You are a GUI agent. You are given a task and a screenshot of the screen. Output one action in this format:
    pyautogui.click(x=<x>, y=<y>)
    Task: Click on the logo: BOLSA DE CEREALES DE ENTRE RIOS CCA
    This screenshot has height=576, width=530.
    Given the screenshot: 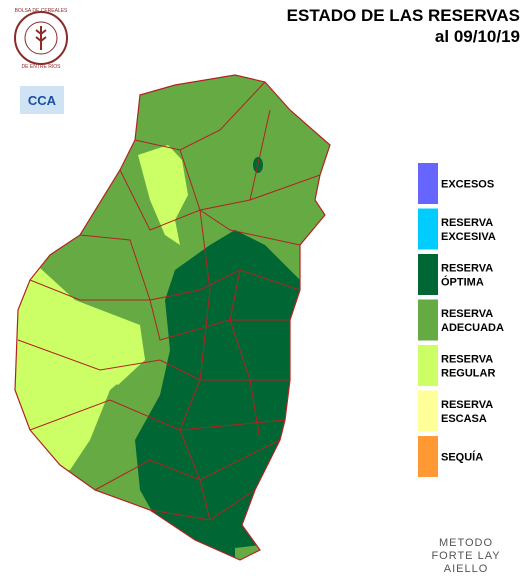 What is the action you would take?
    pyautogui.click(x=41, y=61)
    